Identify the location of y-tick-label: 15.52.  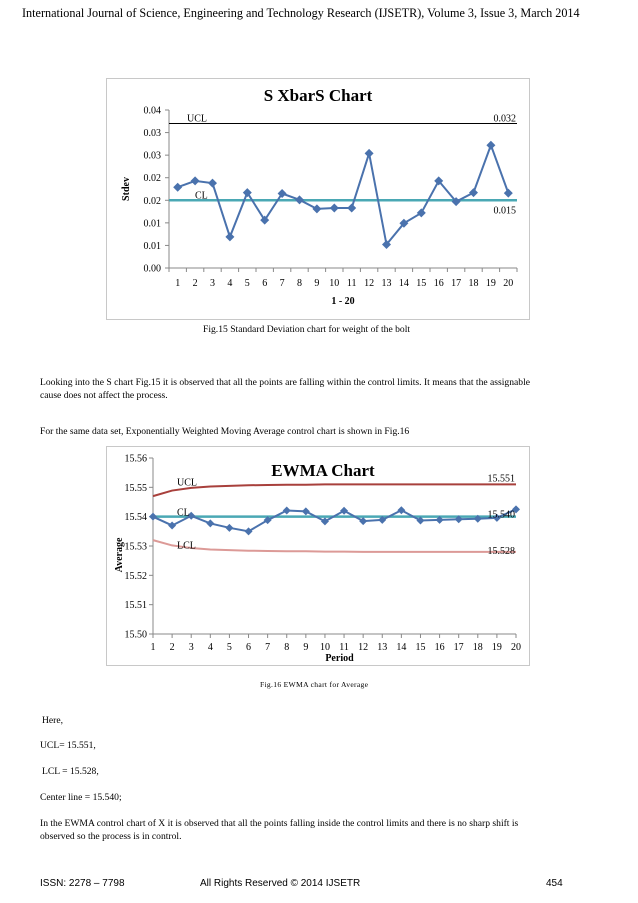
(136, 576).